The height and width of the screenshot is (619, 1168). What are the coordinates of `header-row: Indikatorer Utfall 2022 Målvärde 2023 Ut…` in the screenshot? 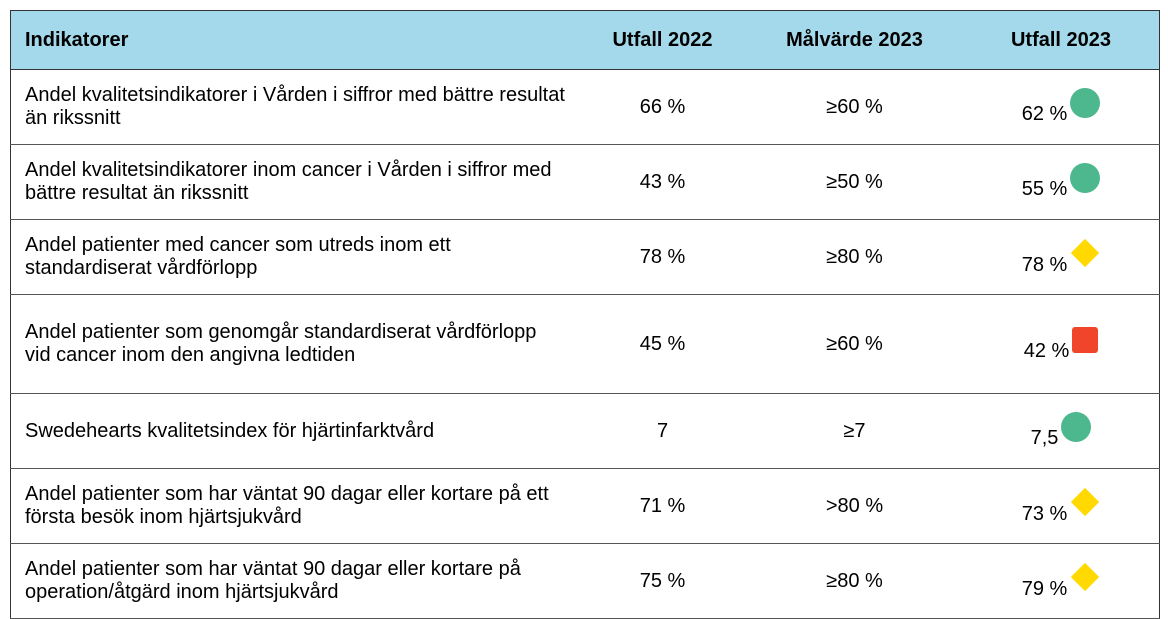 It's located at (585, 40).